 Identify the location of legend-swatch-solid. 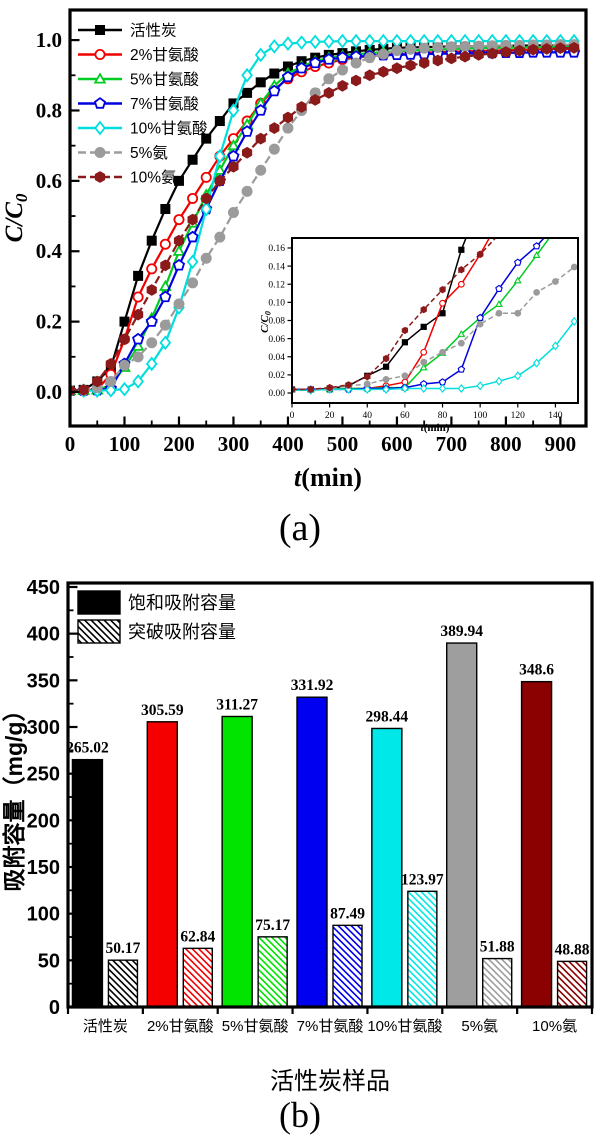
(99, 602).